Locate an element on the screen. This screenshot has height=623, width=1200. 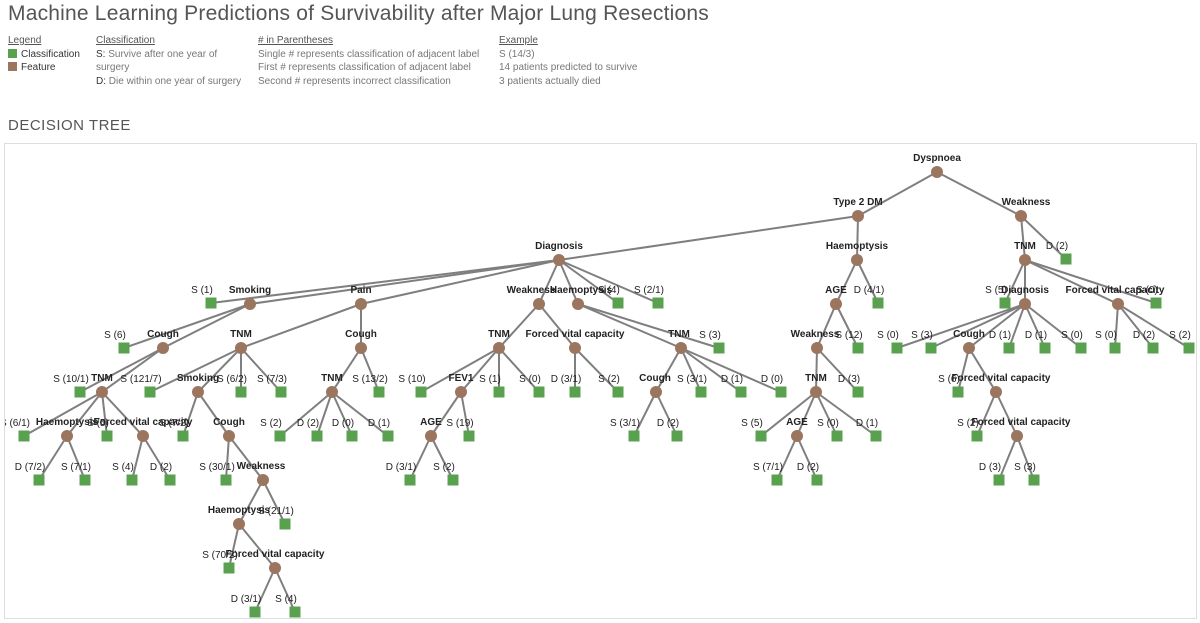
feature-node-pain: Pain is located at coordinates (361, 297).